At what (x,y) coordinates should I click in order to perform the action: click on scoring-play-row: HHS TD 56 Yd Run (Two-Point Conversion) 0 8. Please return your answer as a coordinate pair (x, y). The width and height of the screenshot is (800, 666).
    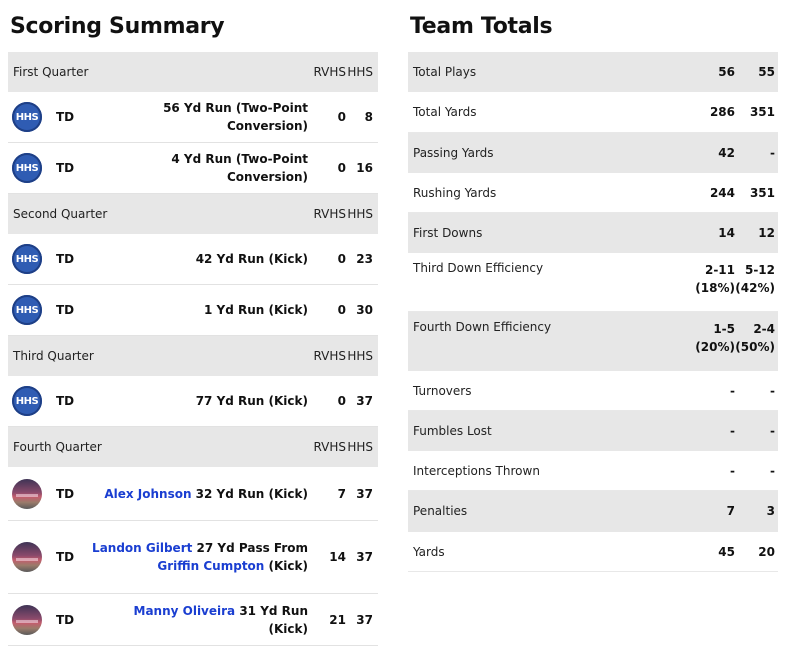
    Looking at the image, I should click on (193, 117).